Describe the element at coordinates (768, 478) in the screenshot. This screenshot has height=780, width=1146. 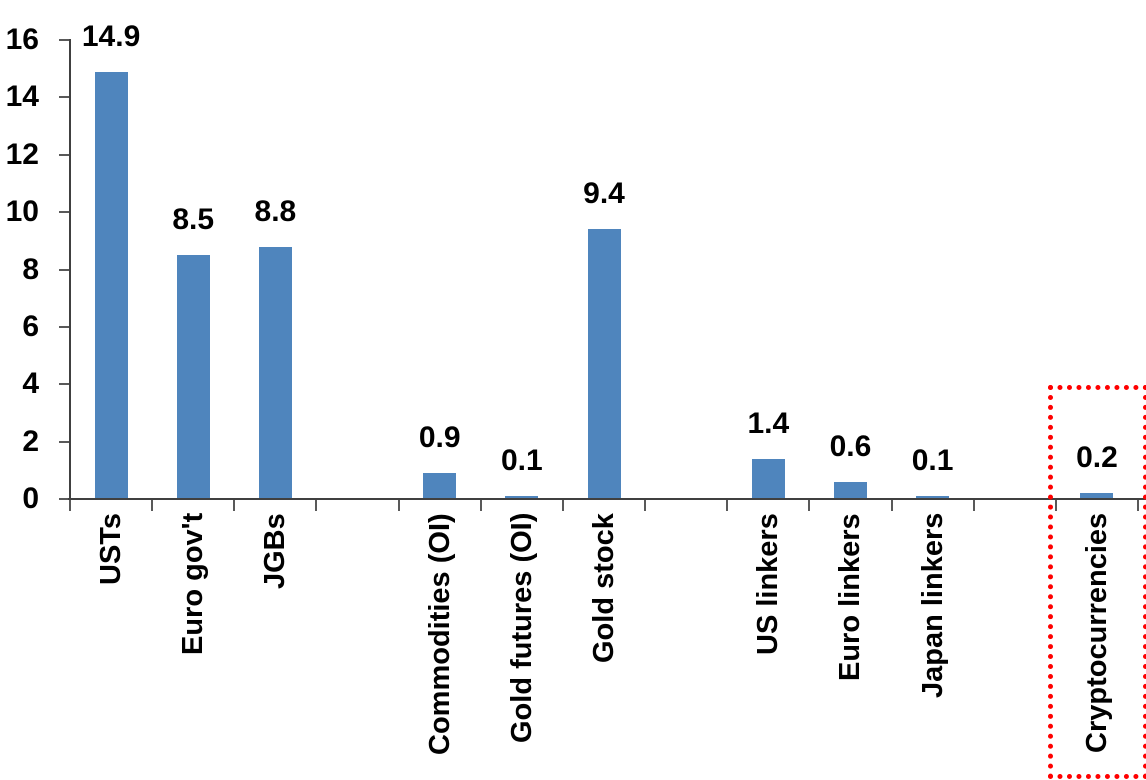
I see `bar-us-linkers` at that location.